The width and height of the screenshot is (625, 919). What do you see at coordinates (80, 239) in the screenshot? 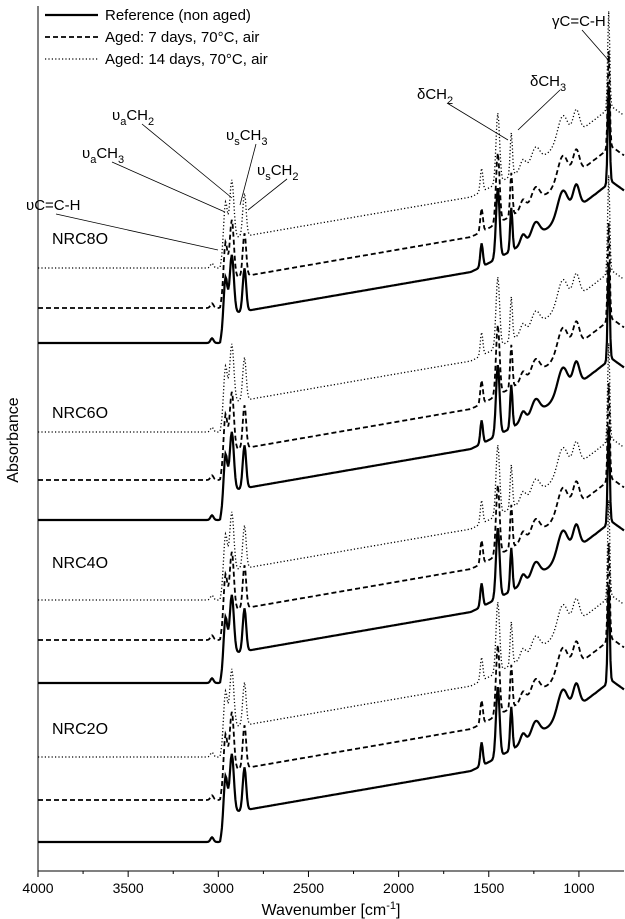
I see `sample-label-nrc8o: NRC8O` at bounding box center [80, 239].